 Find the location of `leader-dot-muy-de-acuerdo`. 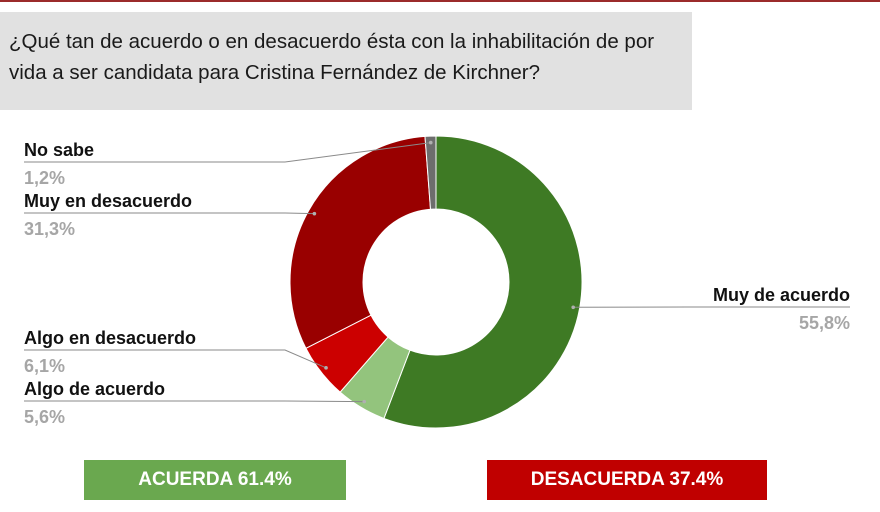

leader-dot-muy-de-acuerdo is located at coordinates (573, 307).